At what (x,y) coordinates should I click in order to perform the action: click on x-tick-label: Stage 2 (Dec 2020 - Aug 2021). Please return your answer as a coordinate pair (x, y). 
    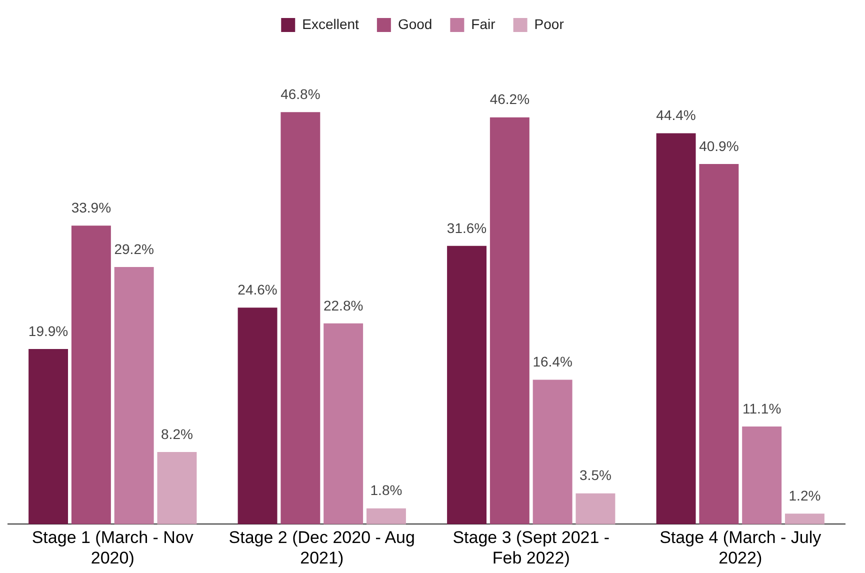
    Looking at the image, I should click on (321, 548).